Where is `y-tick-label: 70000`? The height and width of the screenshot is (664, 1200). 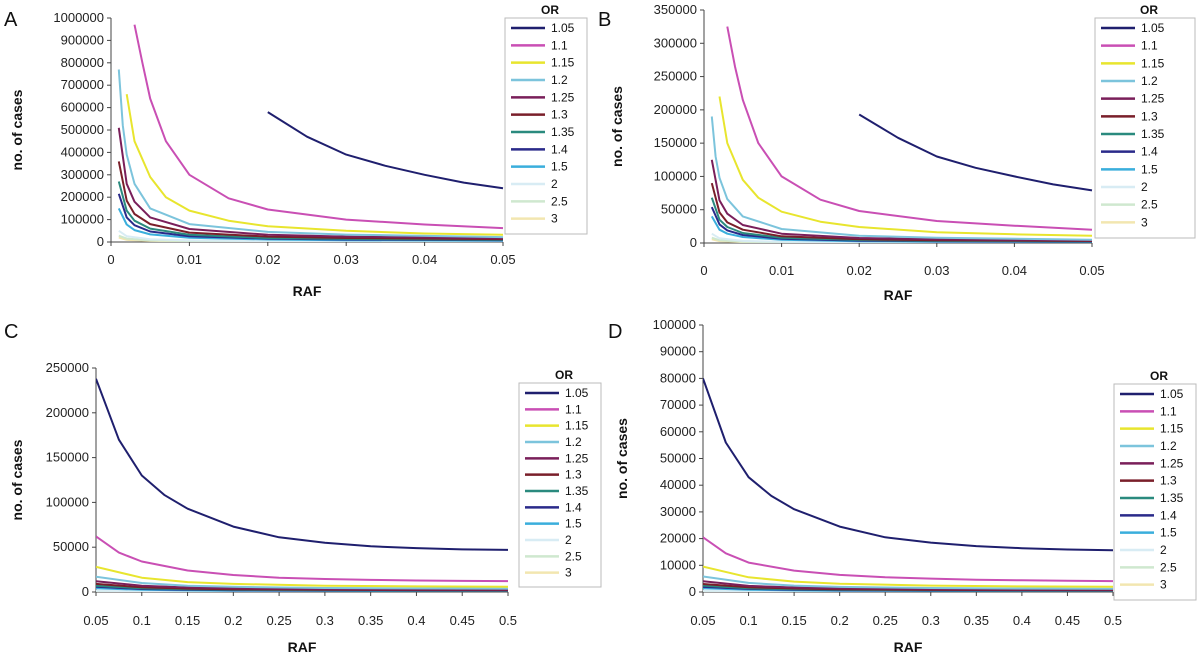
y-tick-label: 70000 is located at coordinates (678, 404).